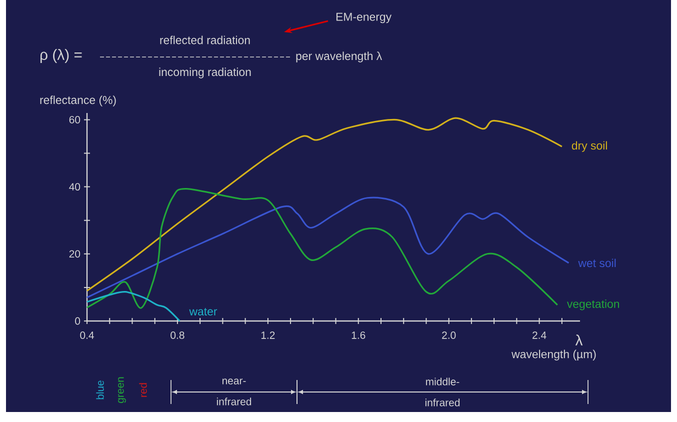  What do you see at coordinates (589, 146) in the screenshot?
I see `series-label: dry soil` at bounding box center [589, 146].